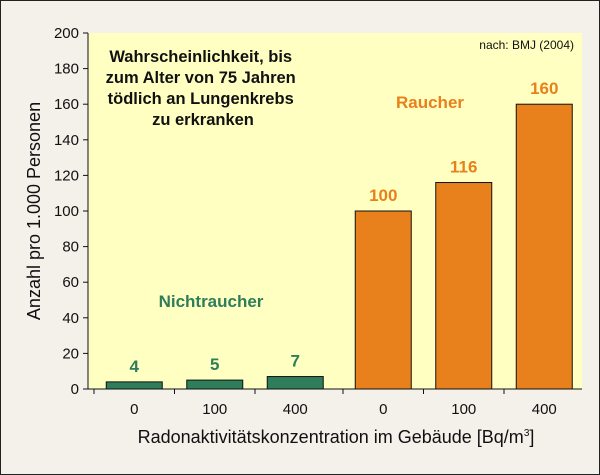  Describe the element at coordinates (201, 78) in the screenshot. I see `title-line-2: zum Alter von 75 Jahren` at that location.